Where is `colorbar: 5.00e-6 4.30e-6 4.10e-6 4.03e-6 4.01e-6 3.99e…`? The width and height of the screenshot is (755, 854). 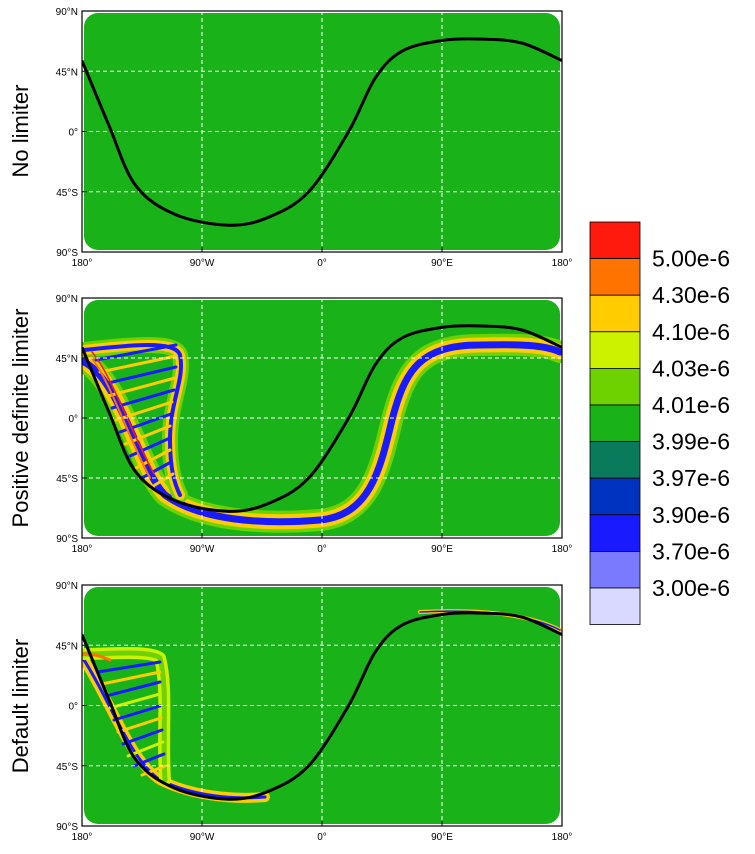 colorbar: 5.00e-6 4.30e-6 4.10e-6 4.03e-6 4.01e-6 3.99e… is located at coordinates (659, 423).